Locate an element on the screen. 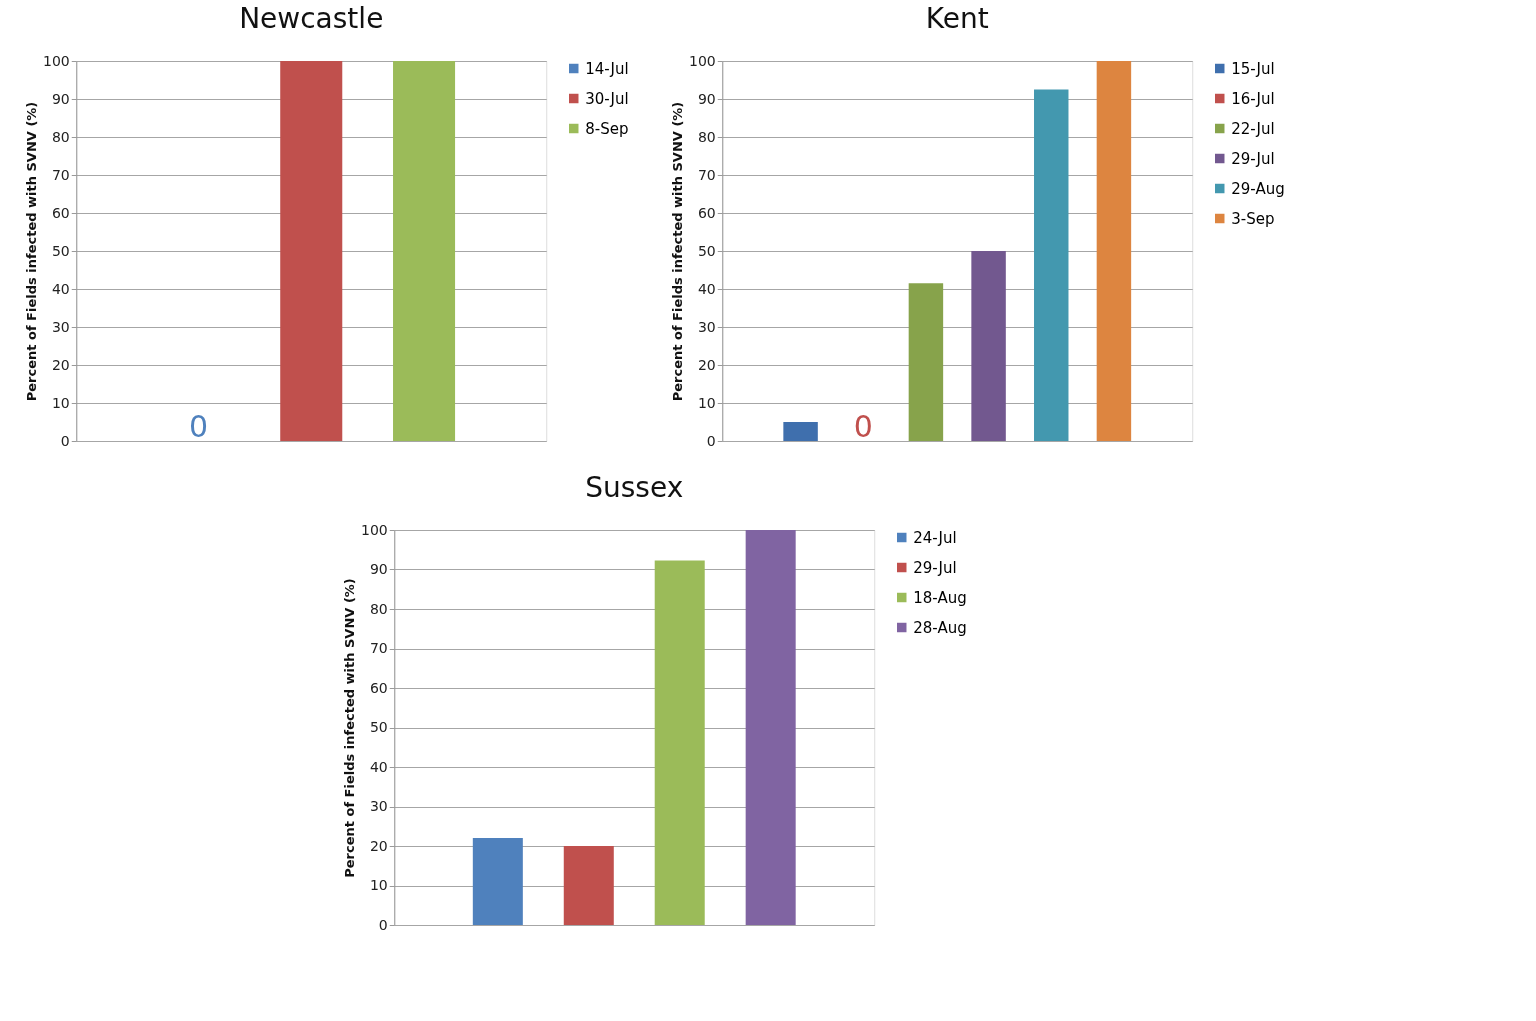  legend-label: 22-Jul is located at coordinates (1253, 128).